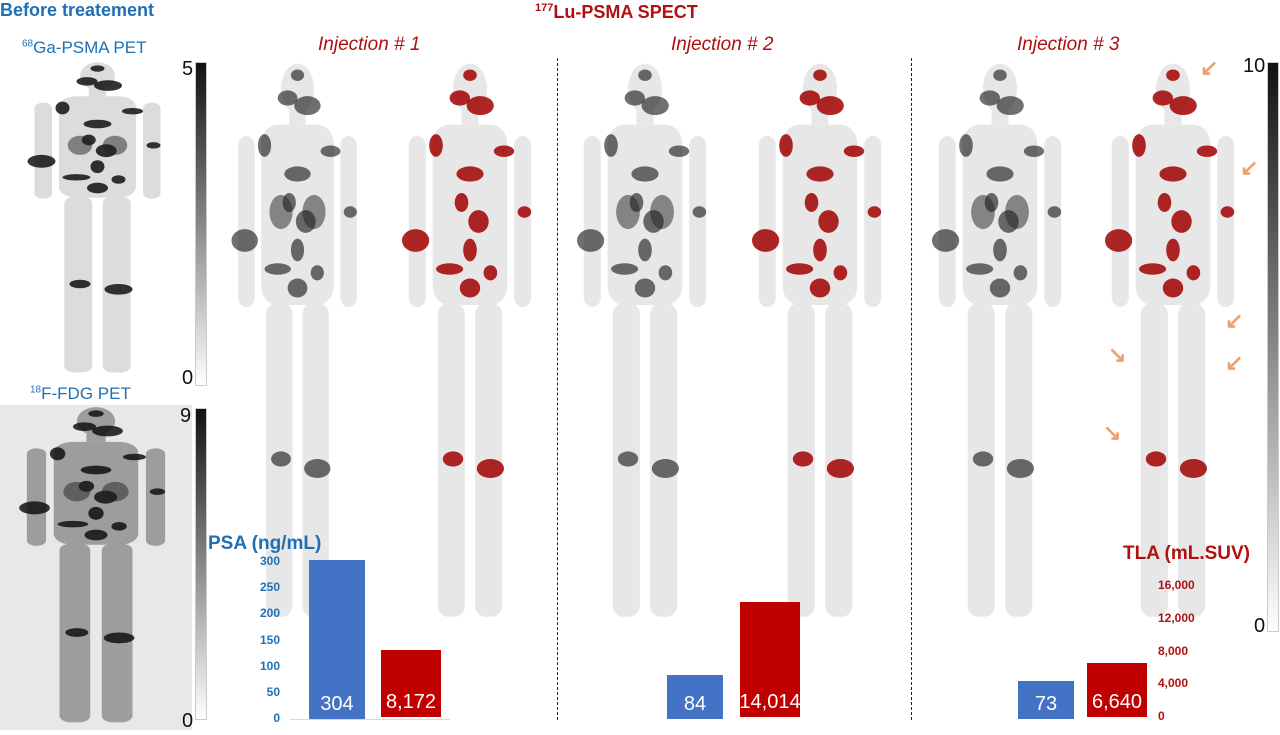  Describe the element at coordinates (625, 12) in the screenshot. I see `spect-title-text: Lu-PSMA SPECT` at that location.